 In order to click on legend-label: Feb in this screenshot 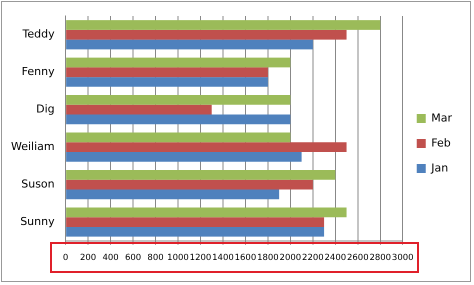, I will do `click(441, 143)`.